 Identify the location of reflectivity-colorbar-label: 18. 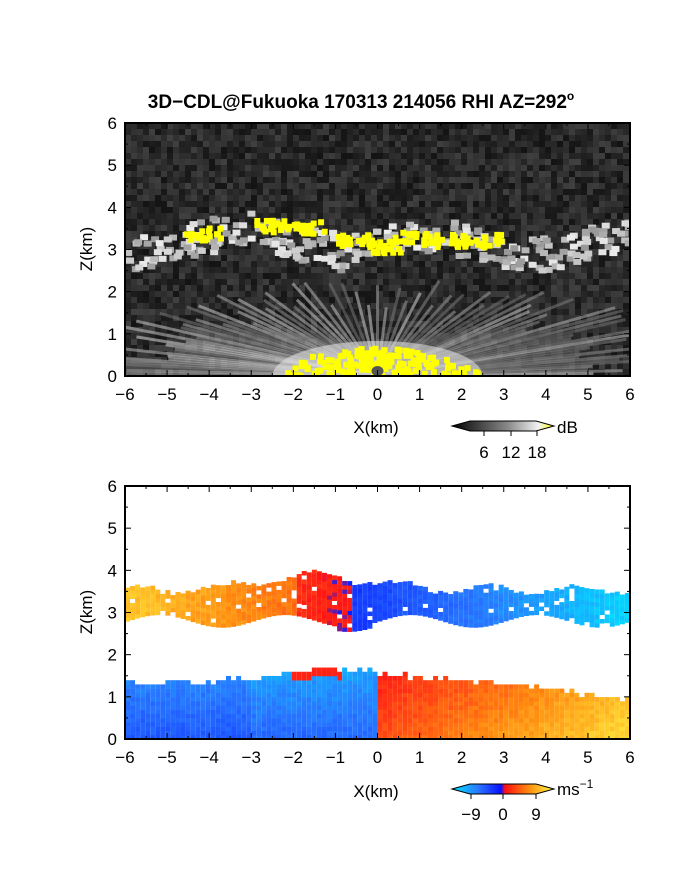
(537, 452).